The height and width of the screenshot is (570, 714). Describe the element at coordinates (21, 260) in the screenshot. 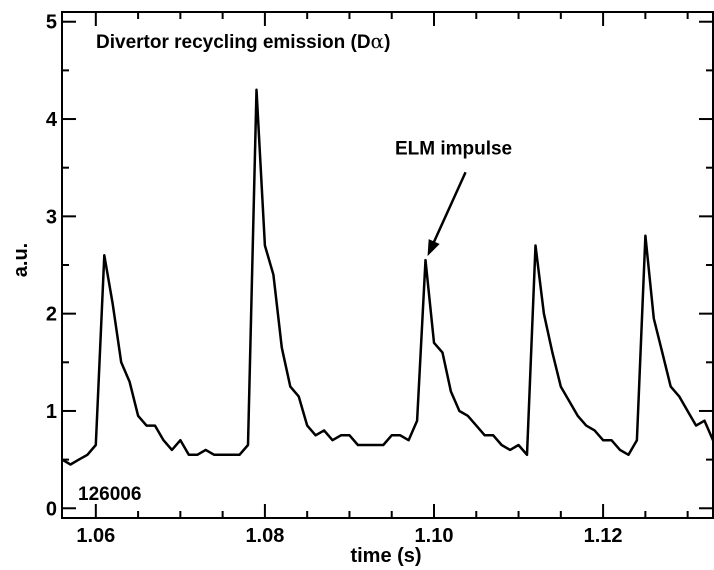

I see `y-axis-label: a.u.` at that location.